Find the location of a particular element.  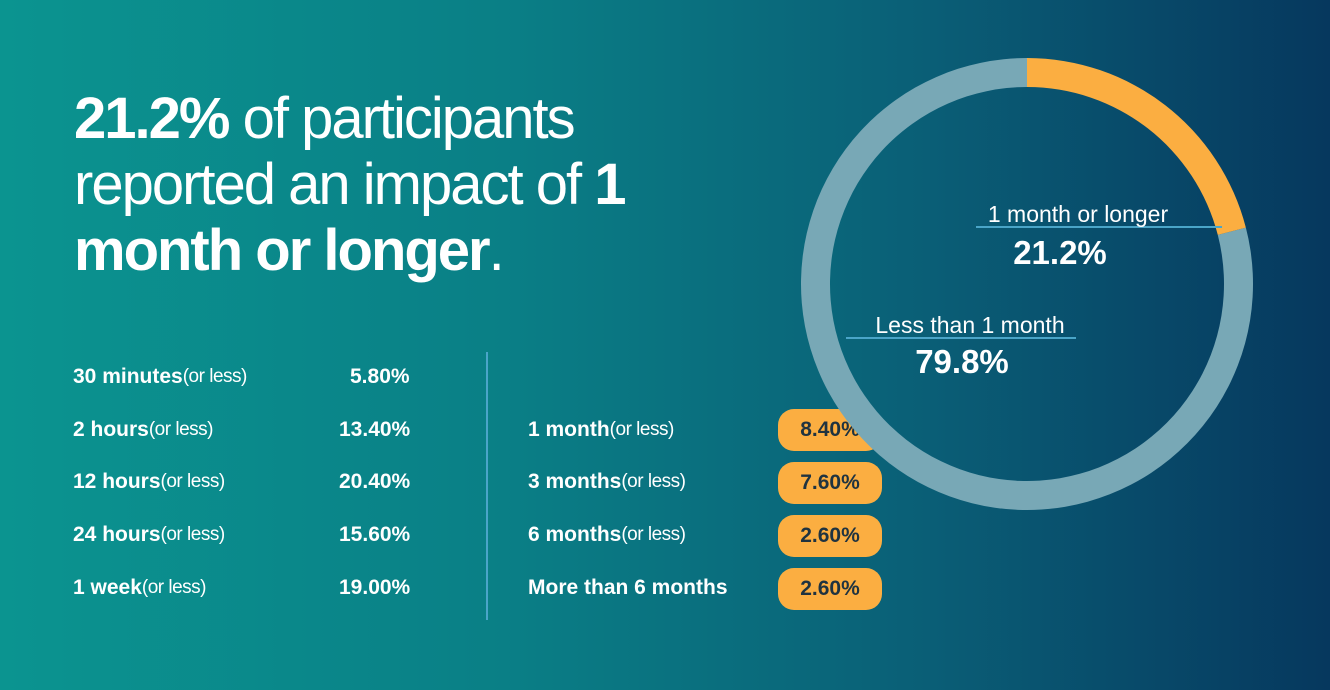

table-row: 1 month (or less) is located at coordinates (601, 430).